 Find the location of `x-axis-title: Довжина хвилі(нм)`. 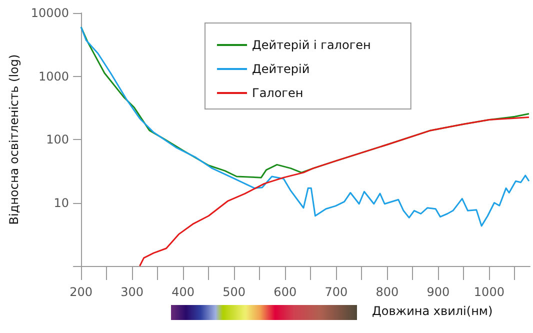

x-axis-title: Довжина хвилі(нм) is located at coordinates (432, 311).